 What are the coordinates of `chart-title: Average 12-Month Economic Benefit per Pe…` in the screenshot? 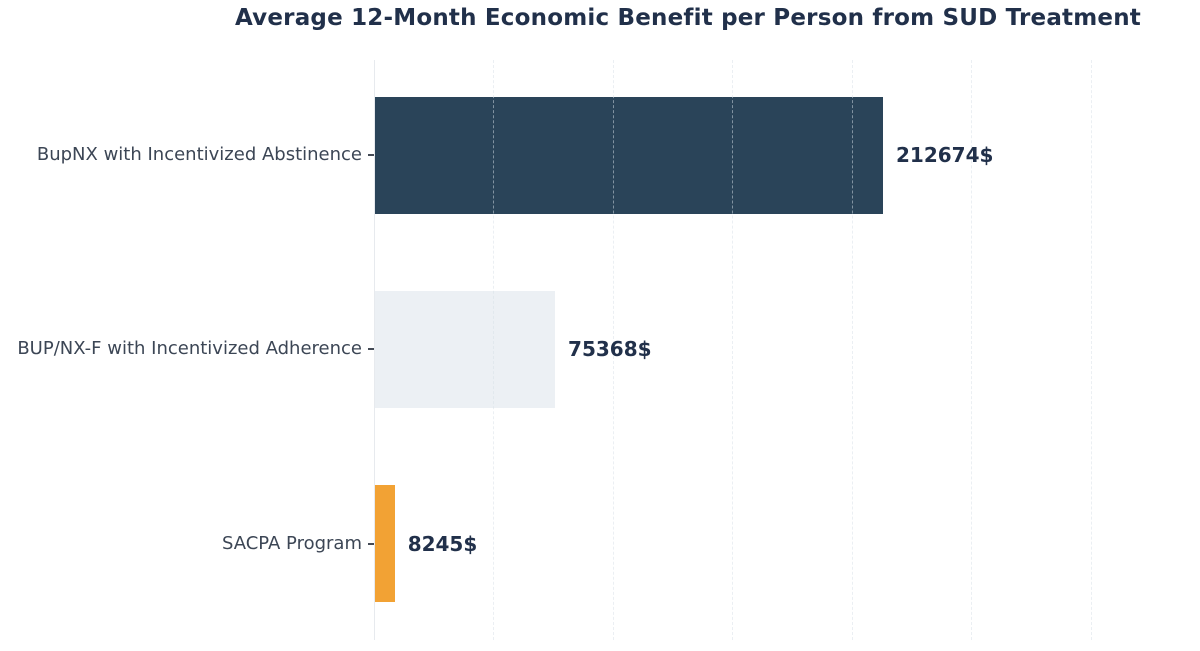 It's located at (687, 18).